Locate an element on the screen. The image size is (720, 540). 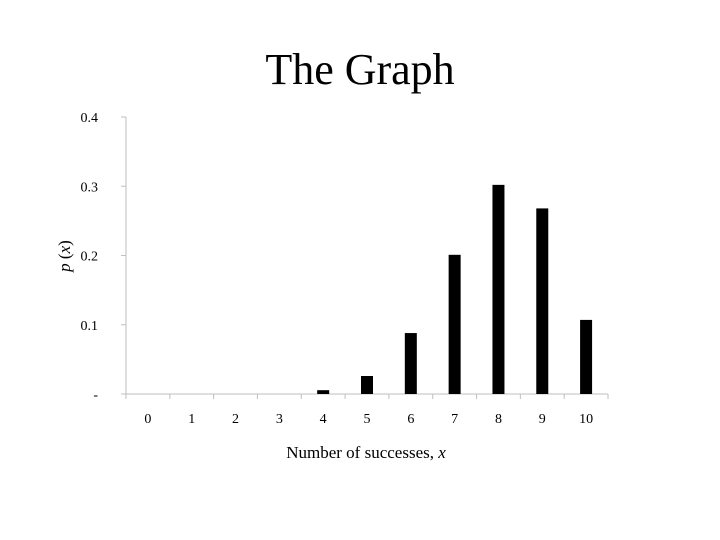
y-tick-label: 0.3 is located at coordinates (90, 187).